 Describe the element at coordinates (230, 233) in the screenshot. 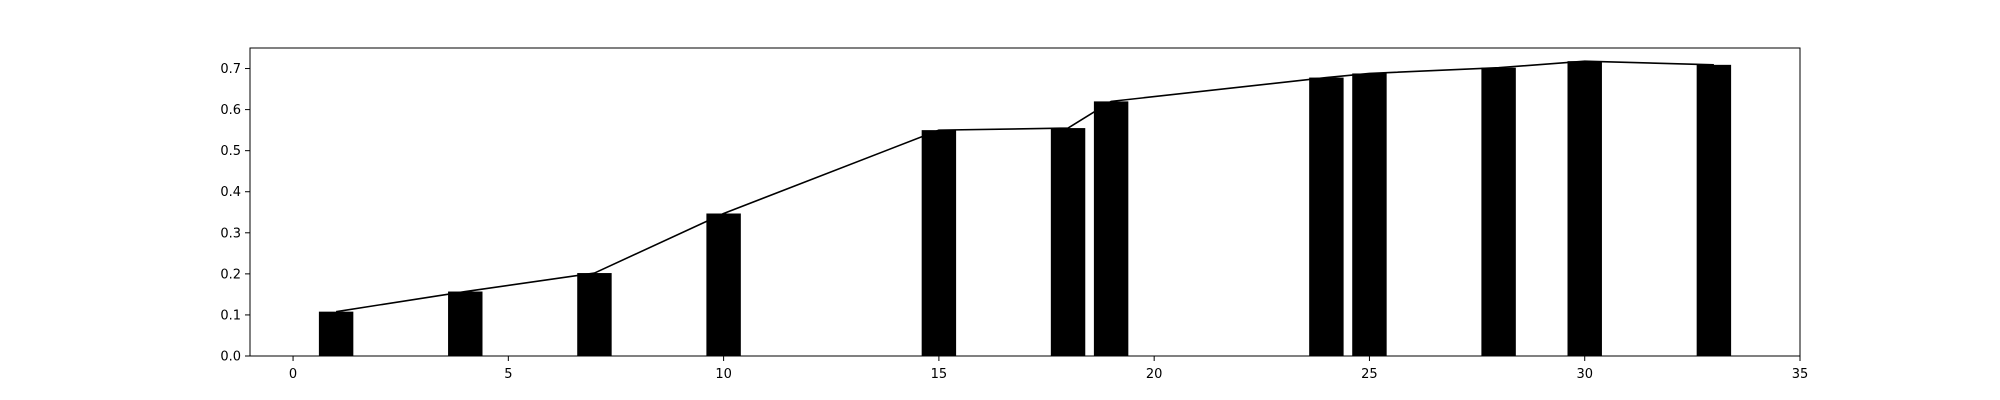

I see `y-tick-label: 0.3` at that location.